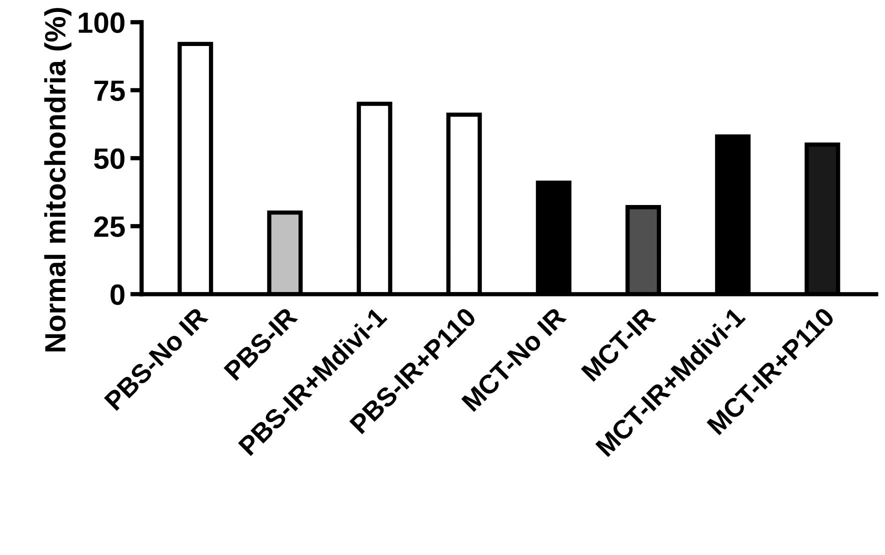  I want to click on y-tick-label: 25, so click(109, 227).